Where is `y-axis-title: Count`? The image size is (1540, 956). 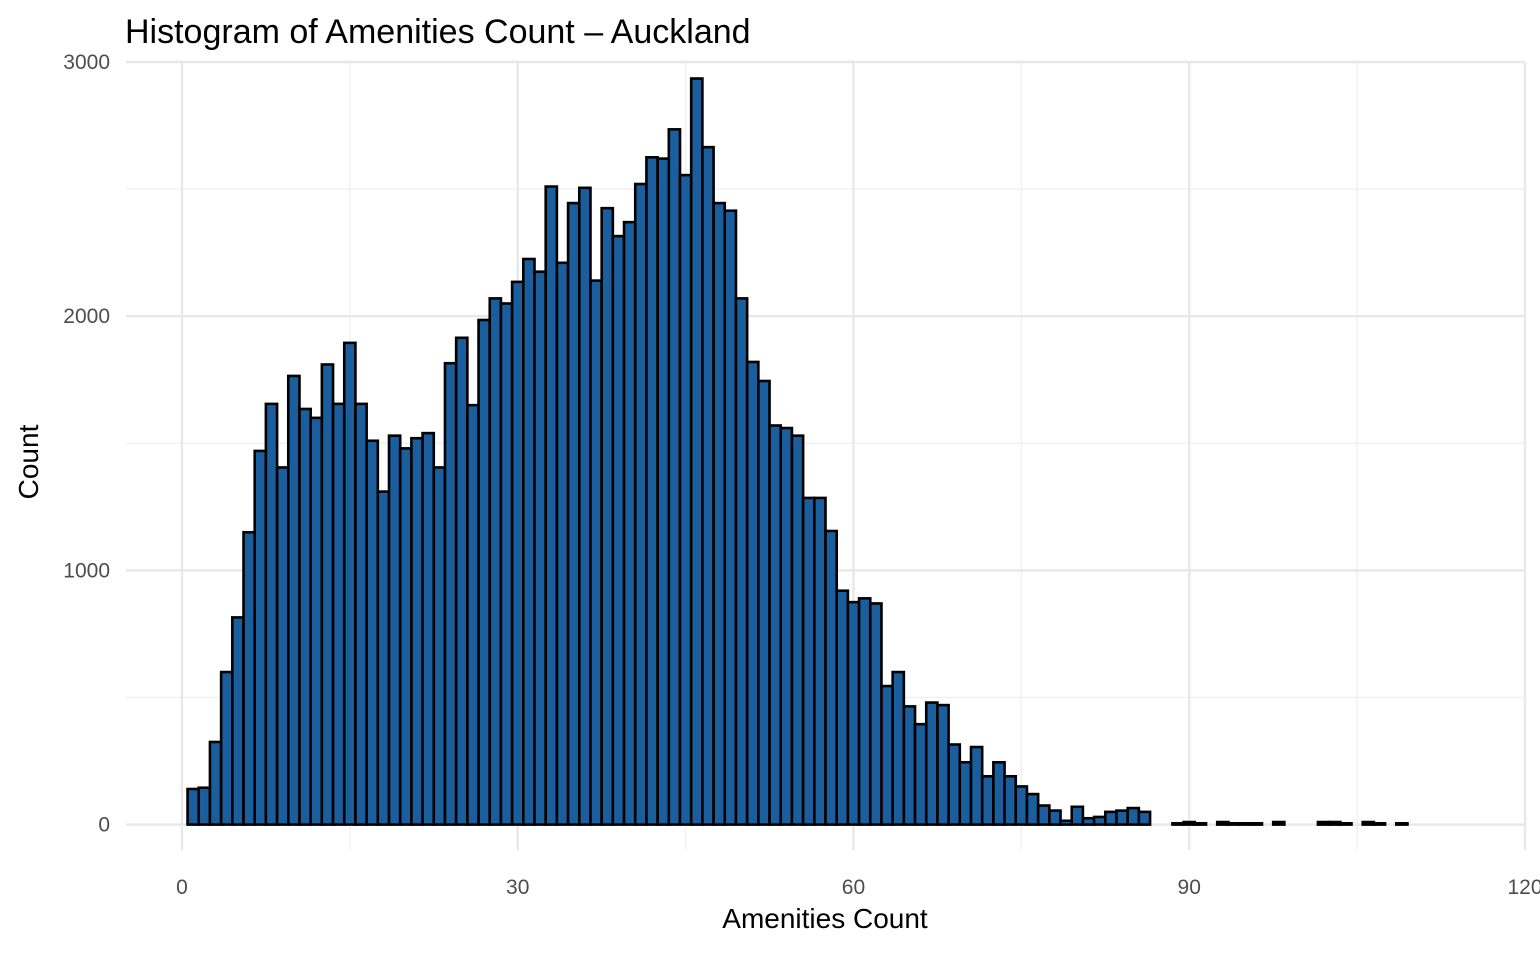
y-axis-title: Count is located at coordinates (28, 461).